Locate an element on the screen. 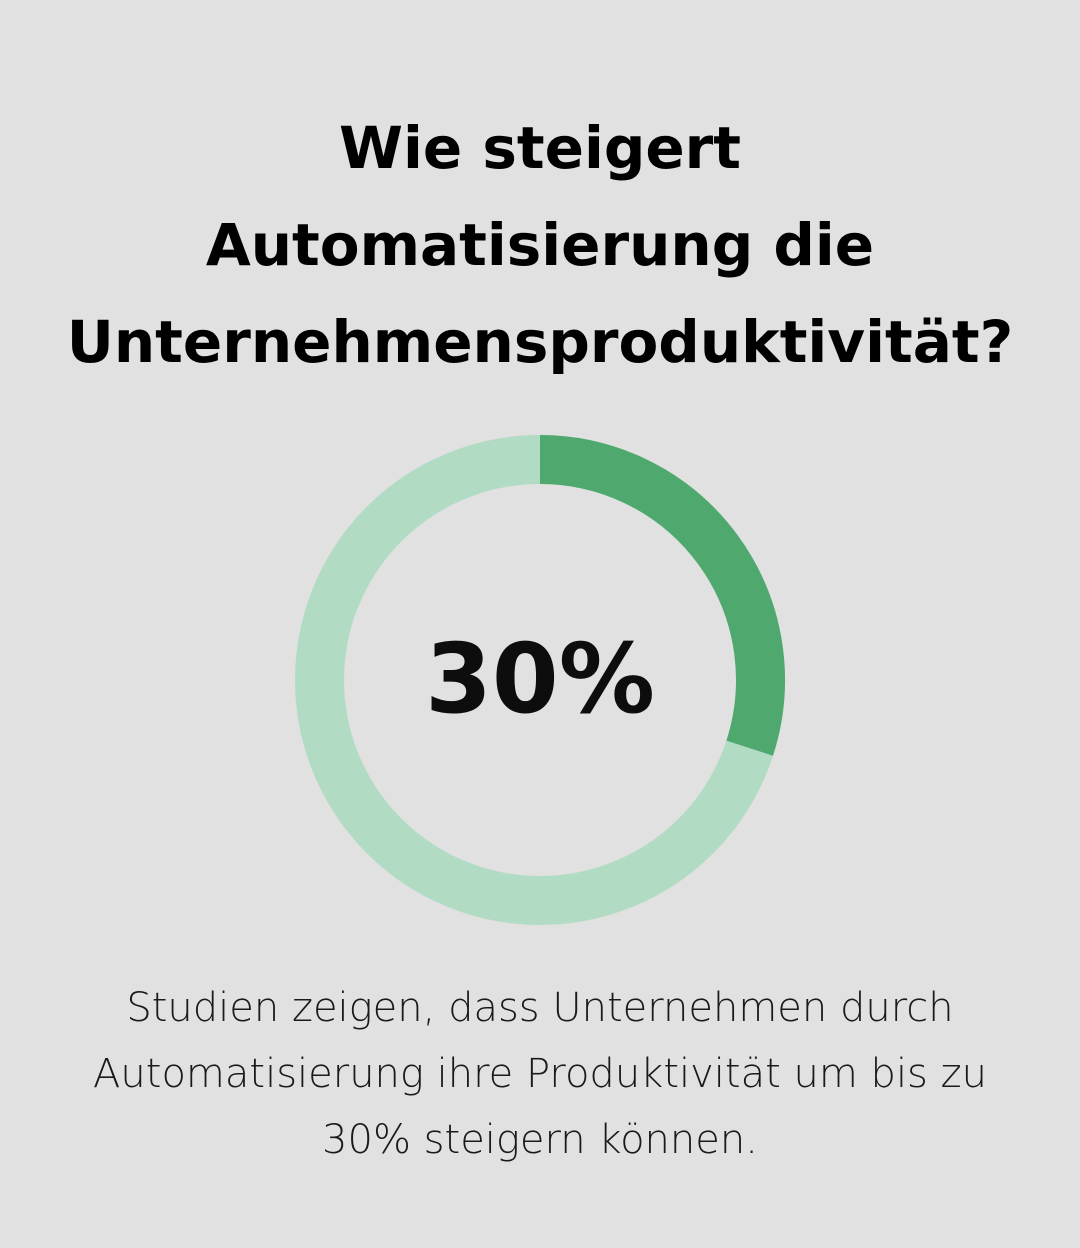  description-line-1: Studien zeigen, dass Unternehmen durch is located at coordinates (540, 1008).